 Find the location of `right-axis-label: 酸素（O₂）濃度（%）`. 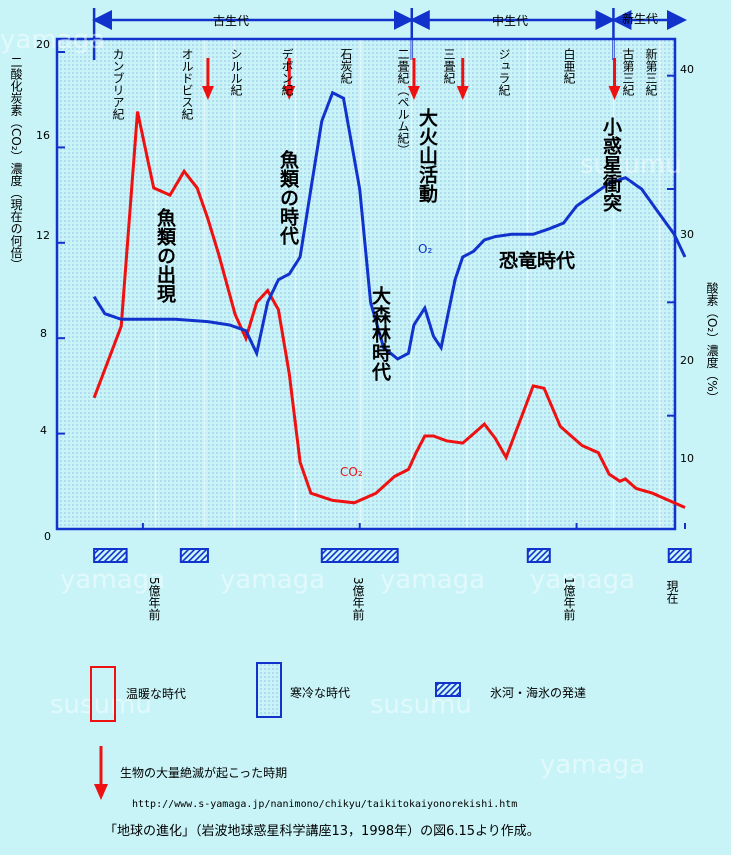

right-axis-label: 酸素（O₂）濃度（%） is located at coordinates (712, 343).